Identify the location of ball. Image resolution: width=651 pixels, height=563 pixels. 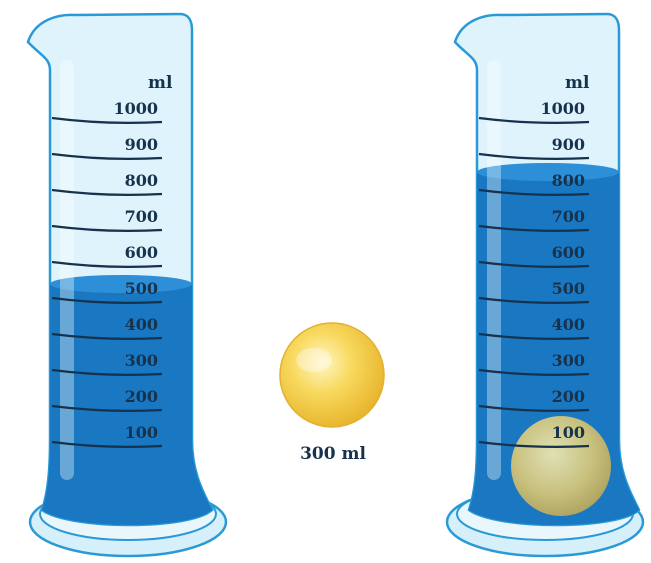
(332, 375).